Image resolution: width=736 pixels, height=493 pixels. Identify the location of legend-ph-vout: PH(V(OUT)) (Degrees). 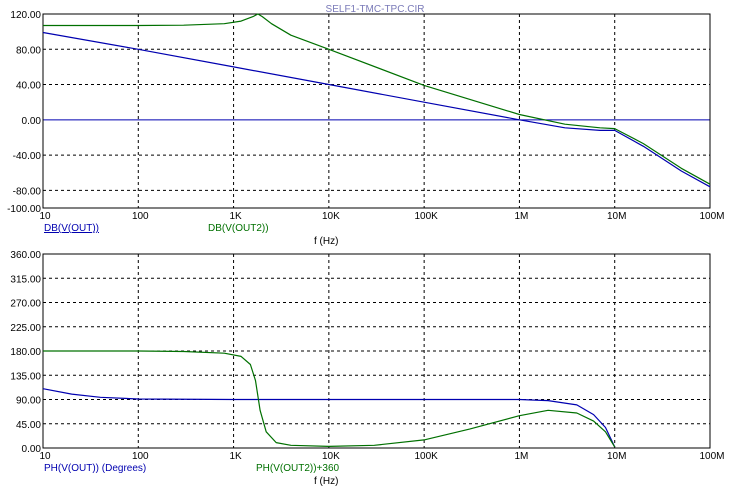
(95, 468).